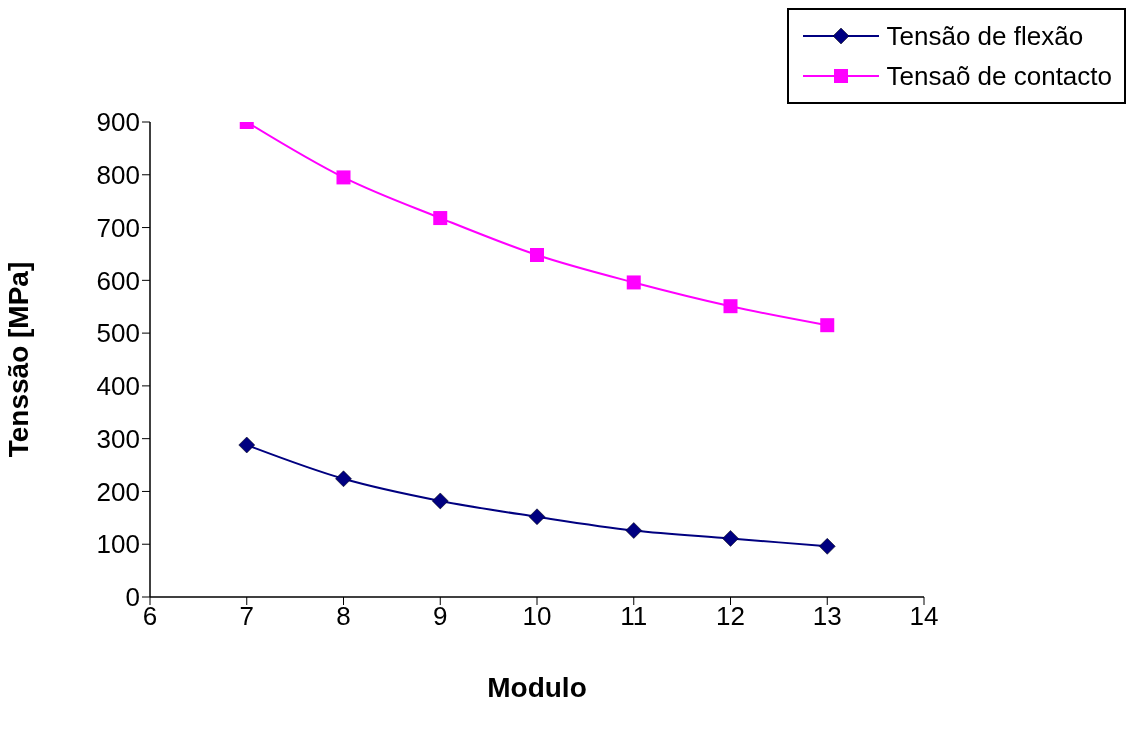 The width and height of the screenshot is (1134, 735). Describe the element at coordinates (924, 616) in the screenshot. I see `x-tick-label: 14` at that location.